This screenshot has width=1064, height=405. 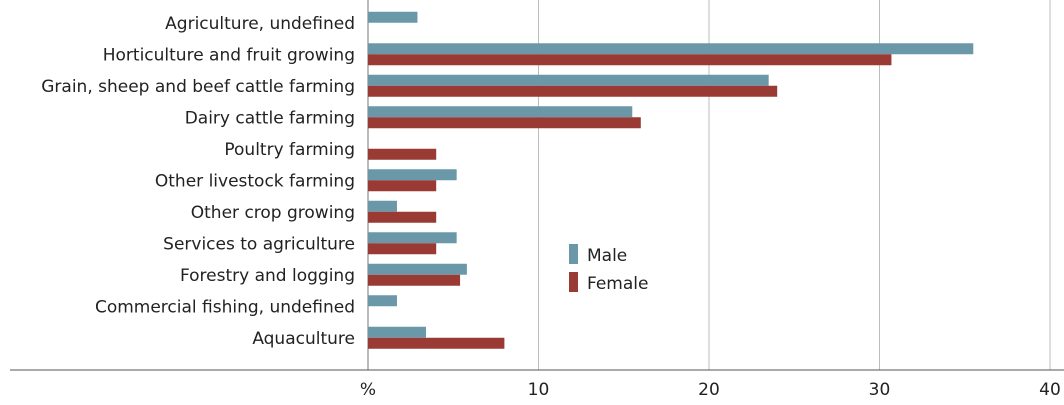 What do you see at coordinates (273, 213) in the screenshot?
I see `category-label: Other crop growing` at bounding box center [273, 213].